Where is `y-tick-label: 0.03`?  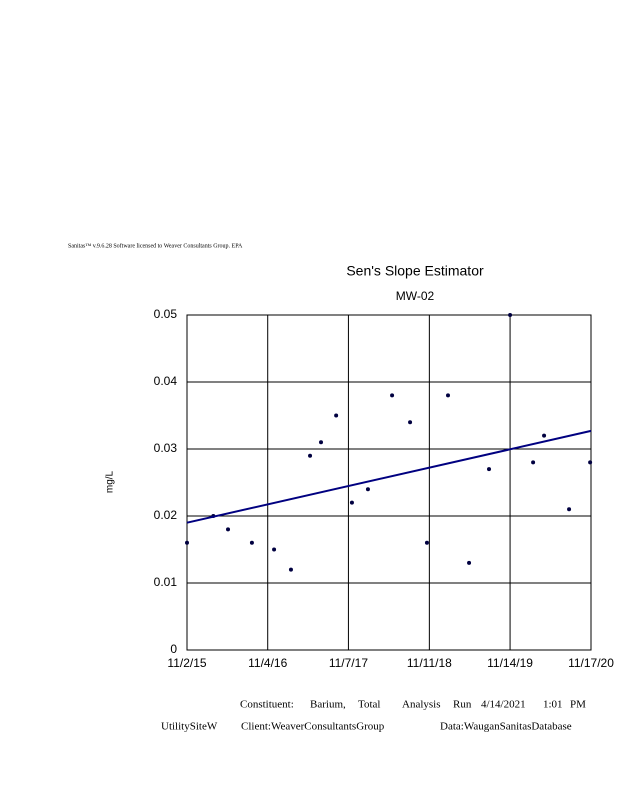 y-tick-label: 0.03 is located at coordinates (166, 448).